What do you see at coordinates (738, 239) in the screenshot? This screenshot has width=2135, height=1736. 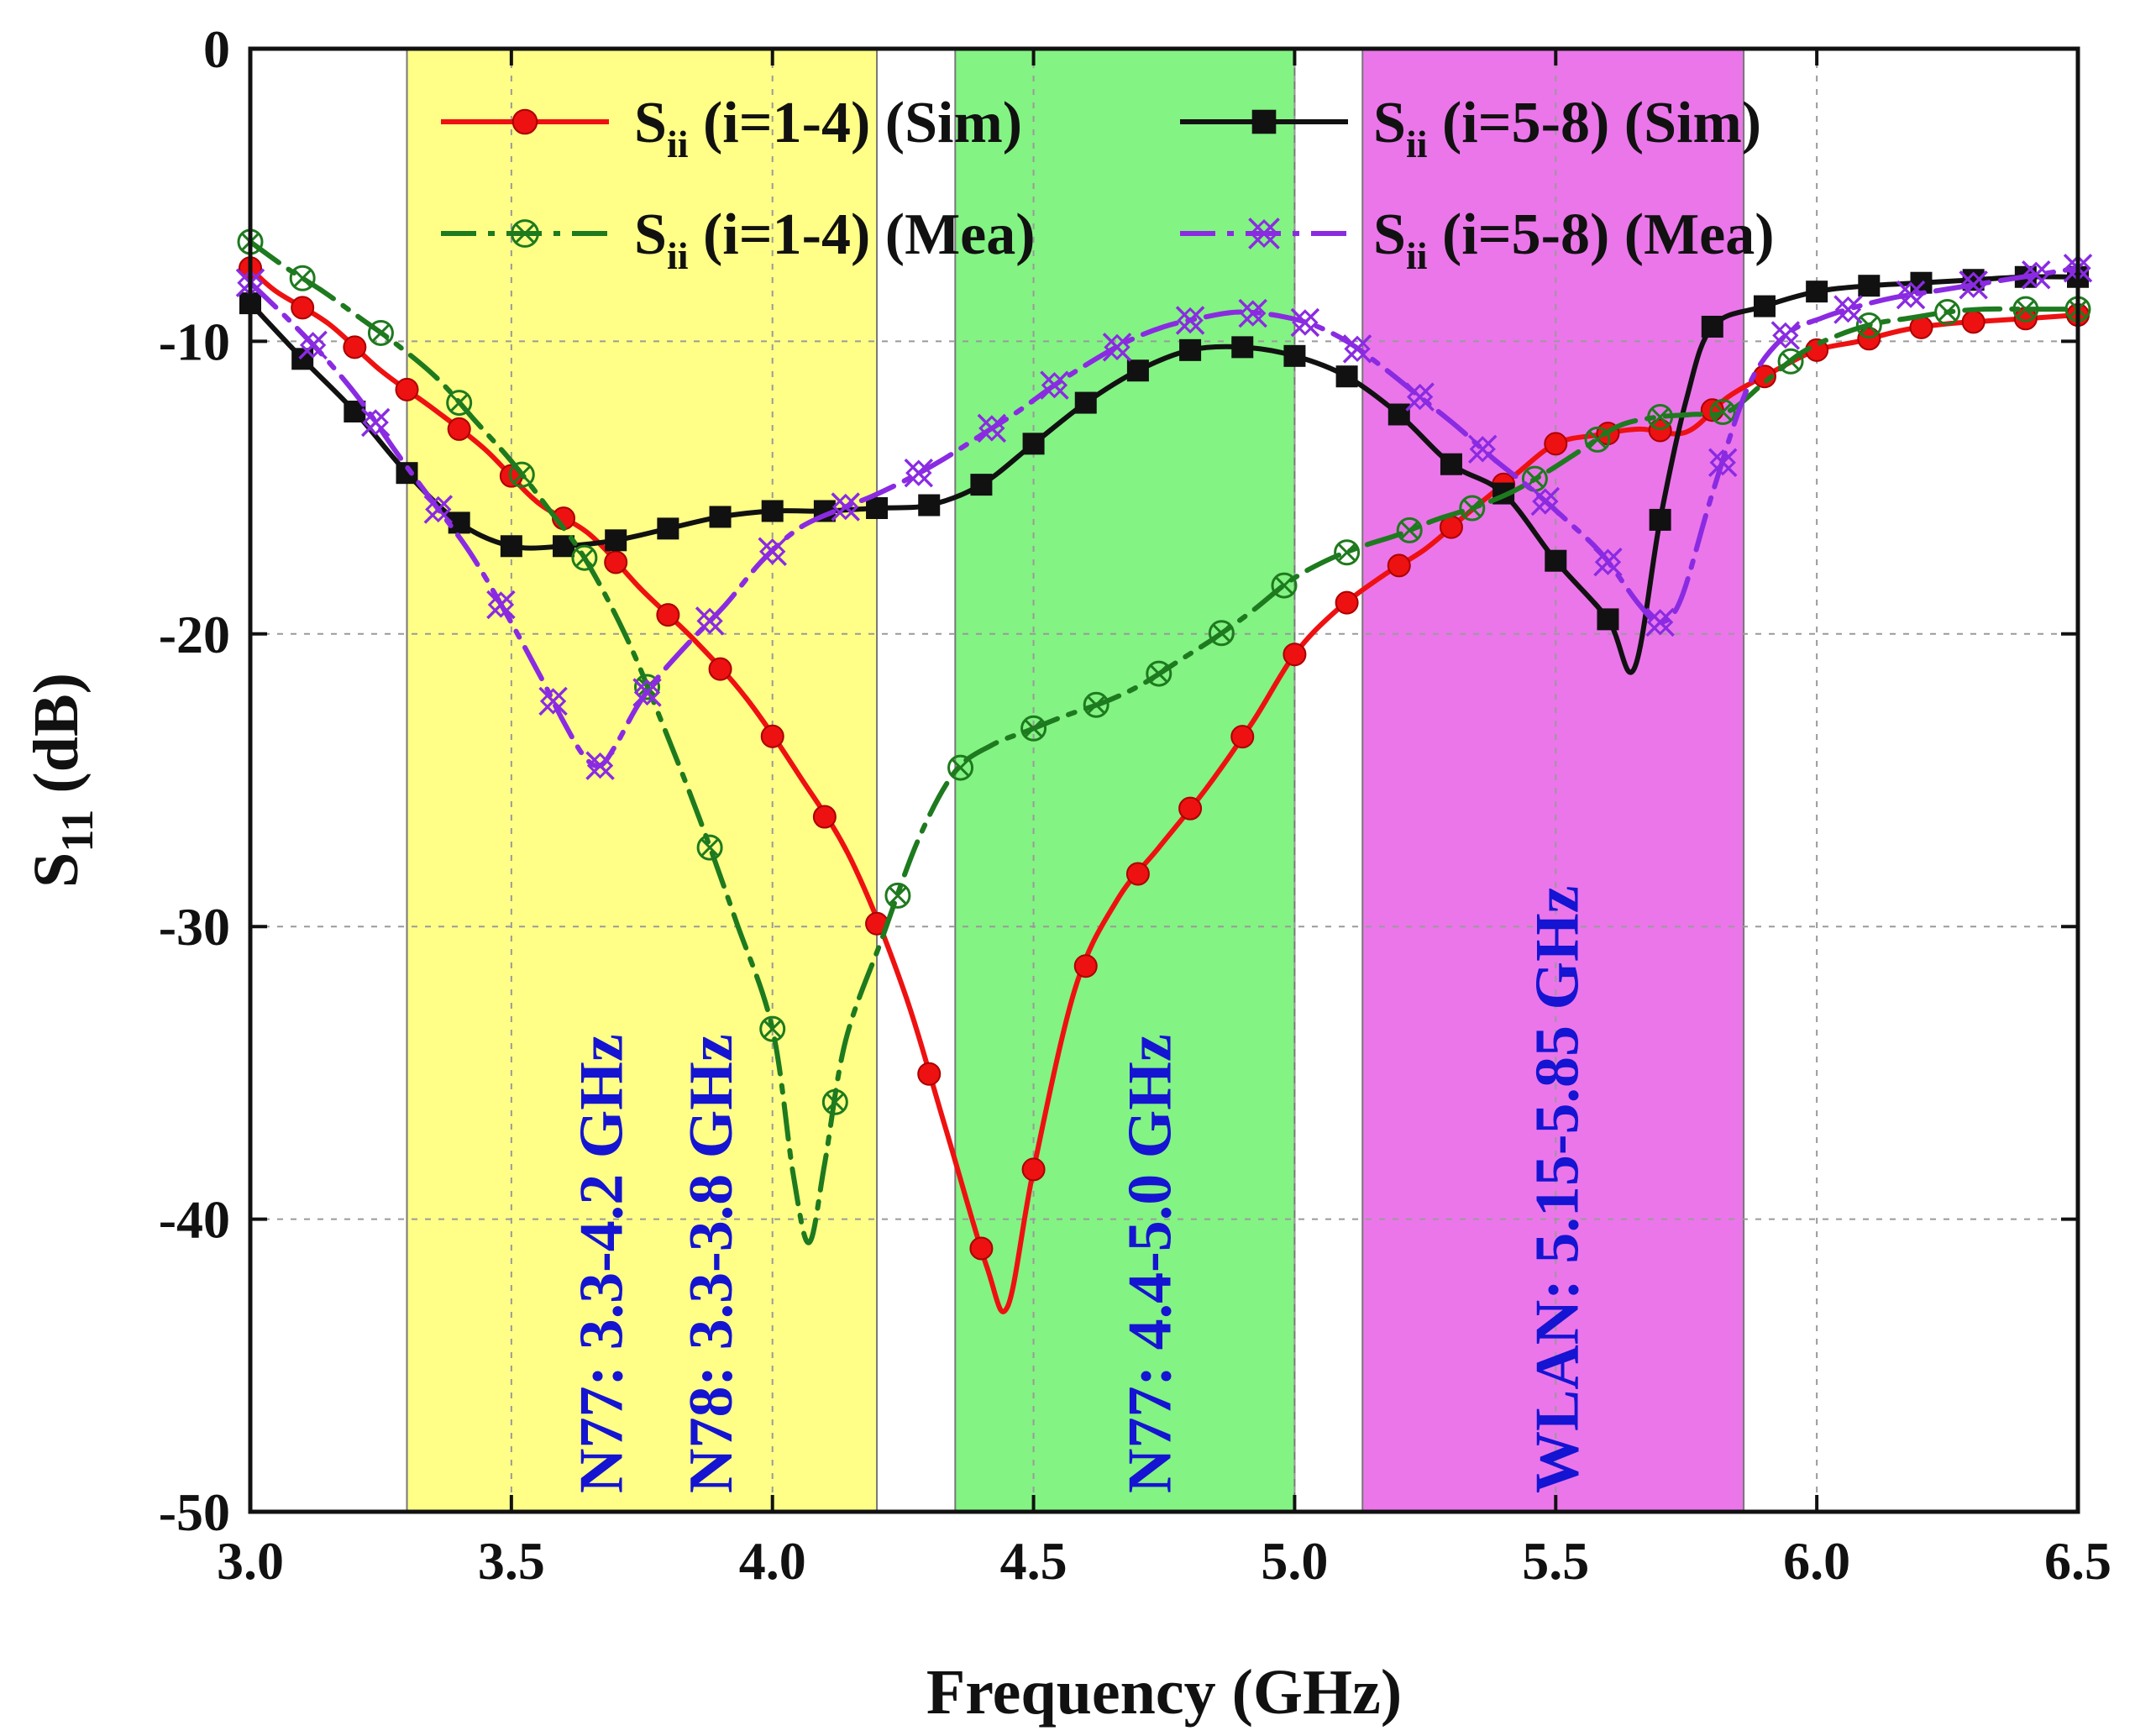 I see `legend-entry-2: Sii (i=1-4) (Mea)` at bounding box center [738, 239].